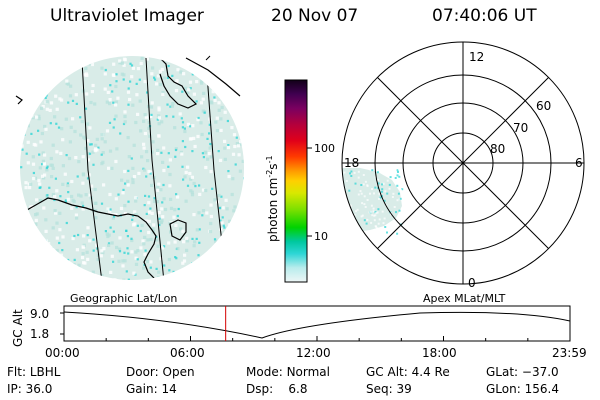 This screenshot has height=400, width=600. What do you see at coordinates (291, 326) in the screenshot?
I see `altitude-plot: 9.0 1.8 GC Alt` at bounding box center [291, 326].